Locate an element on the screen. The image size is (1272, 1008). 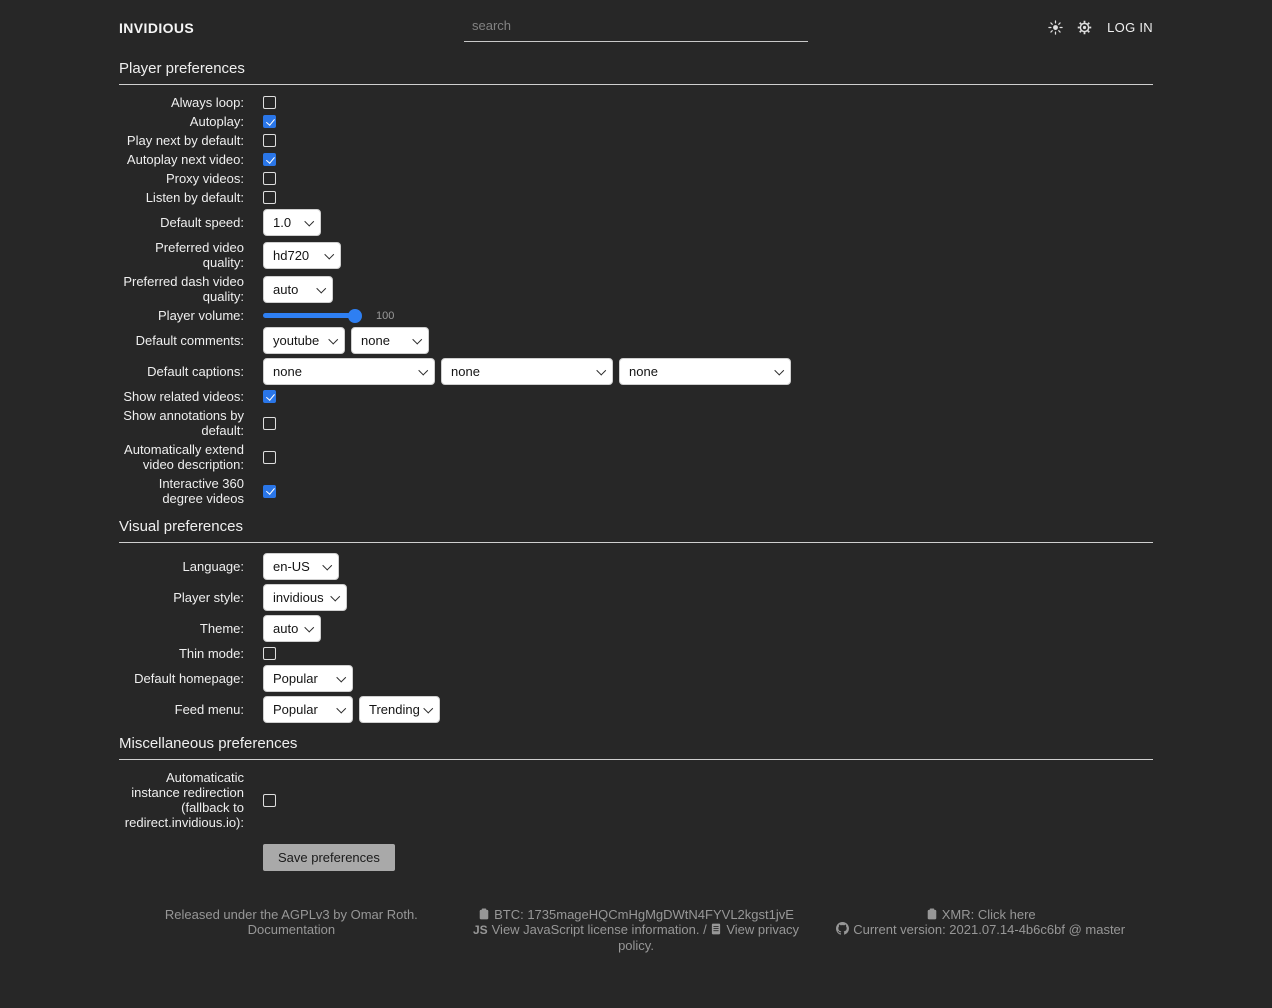
github-icon is located at coordinates (843, 928).